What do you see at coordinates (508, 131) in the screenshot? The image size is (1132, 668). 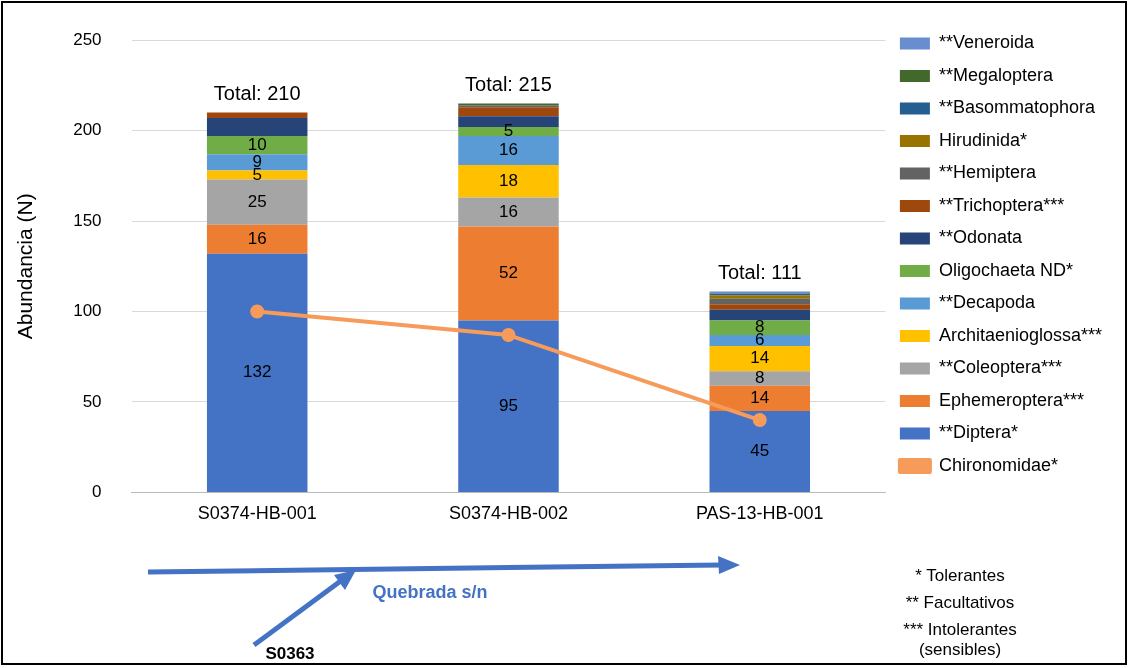 I see `data-label: 5` at bounding box center [508, 131].